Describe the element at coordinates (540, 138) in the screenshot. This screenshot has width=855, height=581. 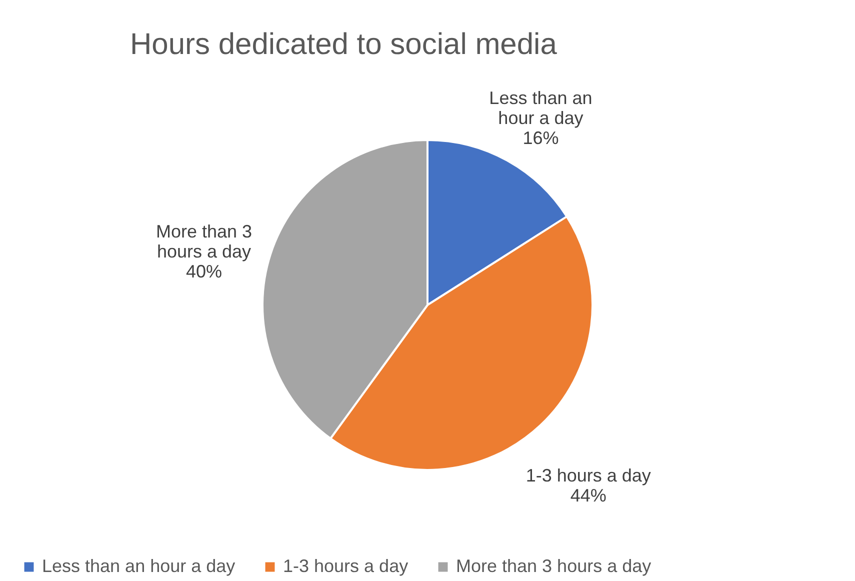
I see `data-label: 16%` at that location.